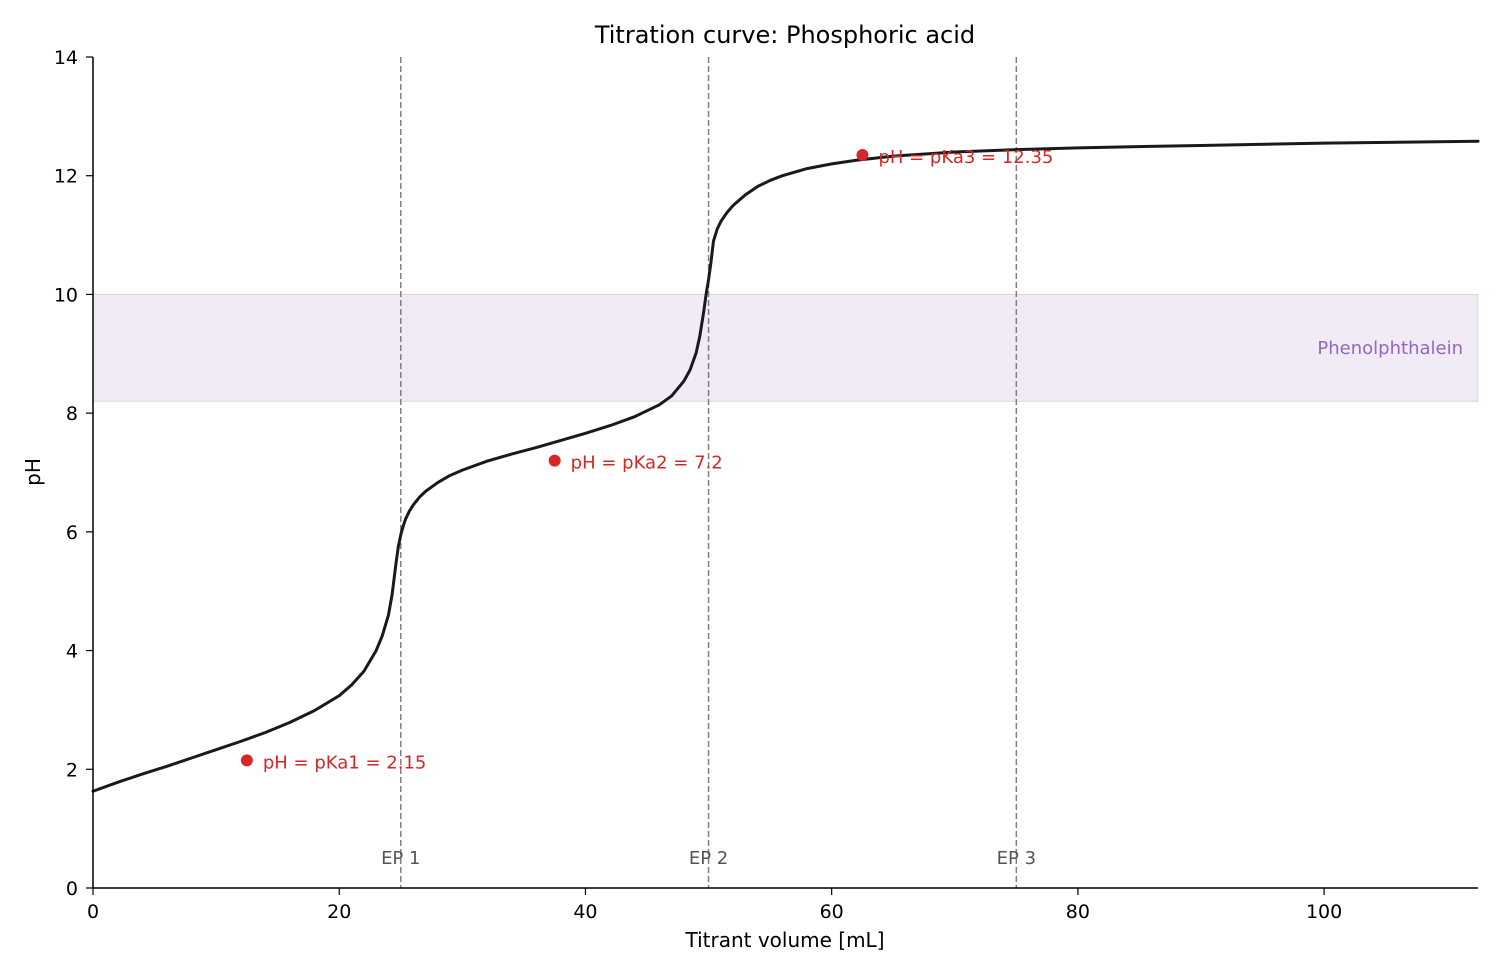  Describe the element at coordinates (1324, 912) in the screenshot. I see `x-tick-label-100: 100` at that location.